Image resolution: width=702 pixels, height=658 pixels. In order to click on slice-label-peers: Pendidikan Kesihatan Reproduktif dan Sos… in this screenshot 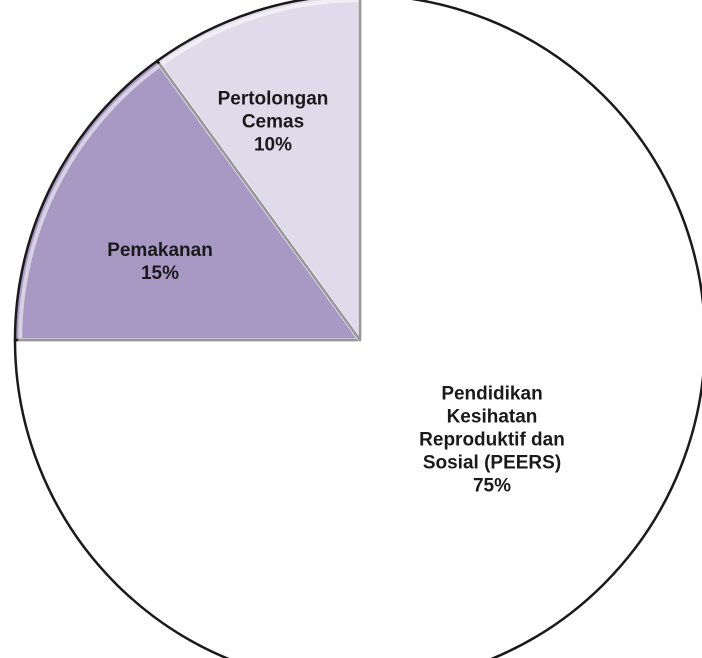, I will do `click(492, 440)`.